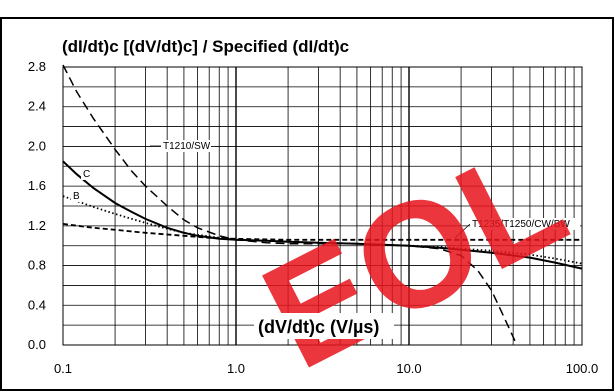 The image size is (615, 392). I want to click on x-tick-label: 10.0, so click(408, 368).